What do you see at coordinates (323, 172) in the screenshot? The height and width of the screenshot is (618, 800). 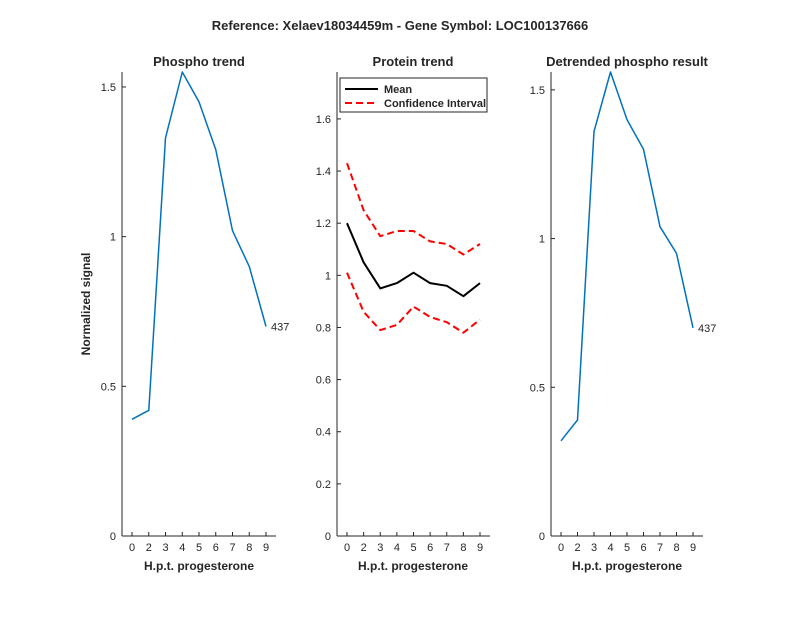 I see `y-tick-label: 1.4` at bounding box center [323, 172].